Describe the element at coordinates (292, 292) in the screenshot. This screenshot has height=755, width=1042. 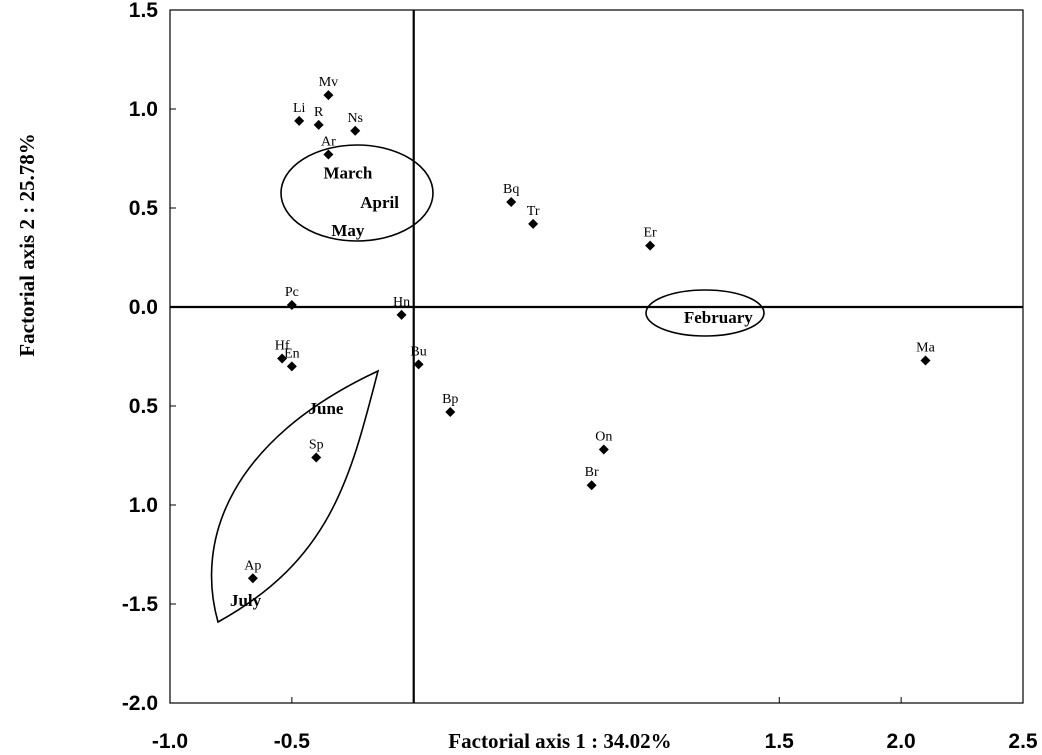
I see `data-point-label: Pc` at that location.